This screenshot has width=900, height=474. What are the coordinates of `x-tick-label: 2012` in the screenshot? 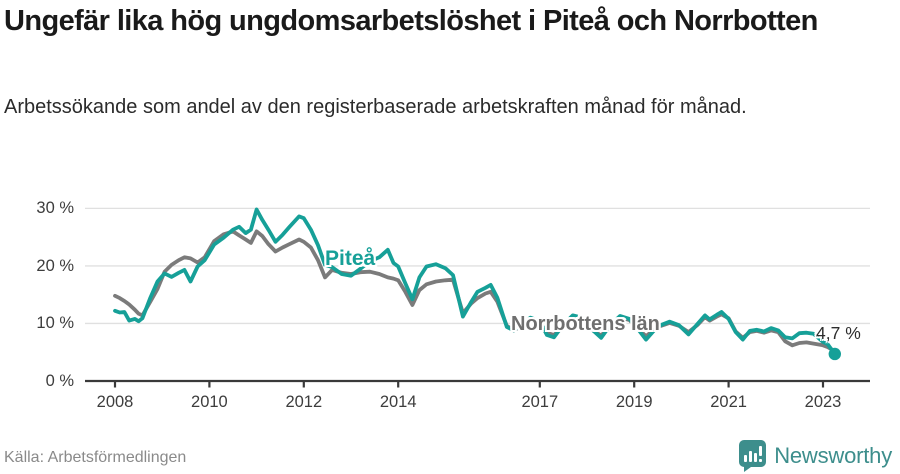 It's located at (304, 402).